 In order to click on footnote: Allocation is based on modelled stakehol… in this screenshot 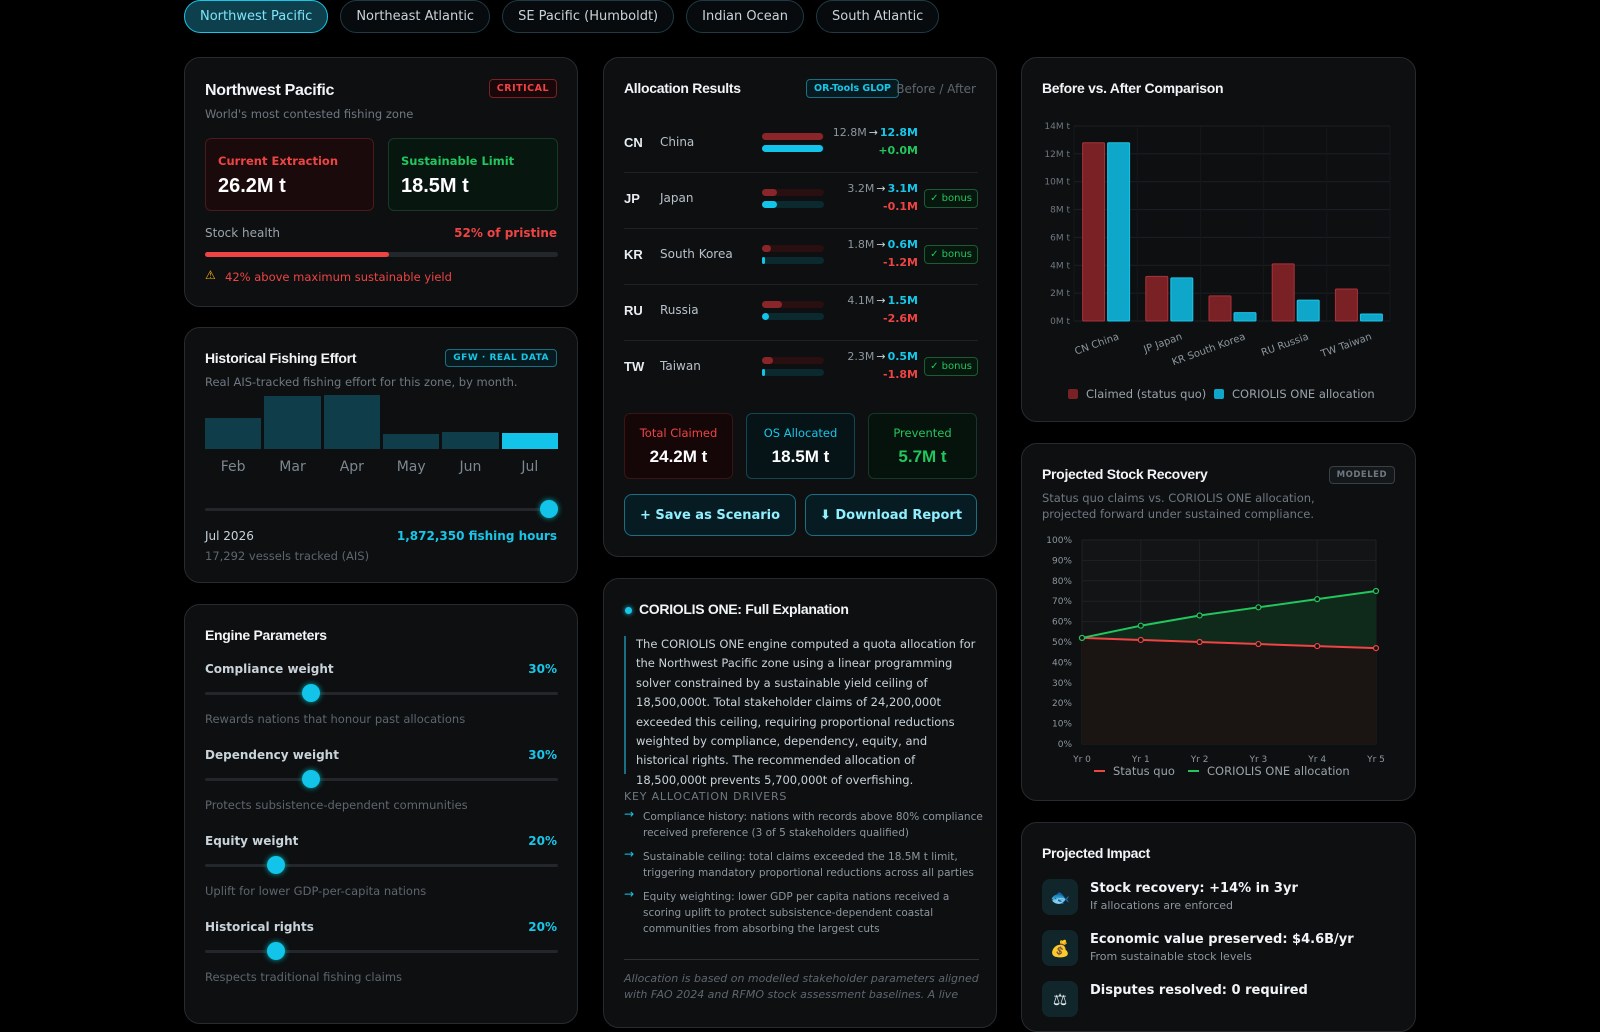, I will do `click(801, 986)`.